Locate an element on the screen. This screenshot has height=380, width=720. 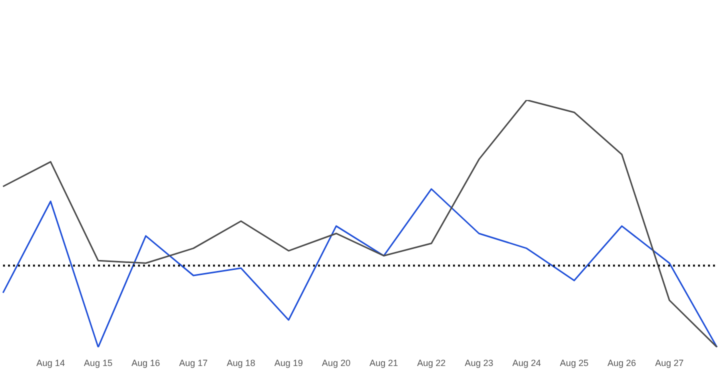
x-tick-label: Aug 26 is located at coordinates (622, 363).